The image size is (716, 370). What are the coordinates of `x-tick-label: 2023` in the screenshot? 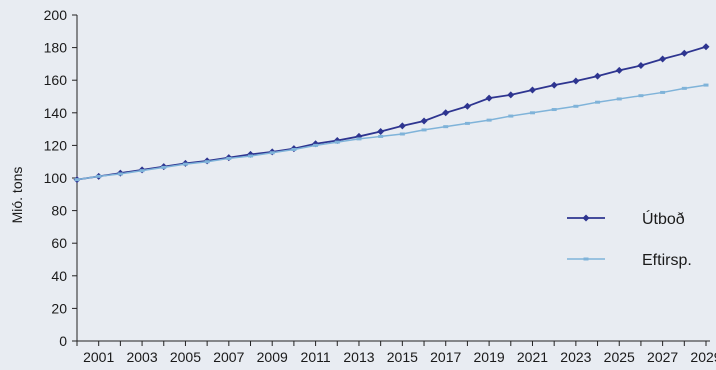 It's located at (575, 357).